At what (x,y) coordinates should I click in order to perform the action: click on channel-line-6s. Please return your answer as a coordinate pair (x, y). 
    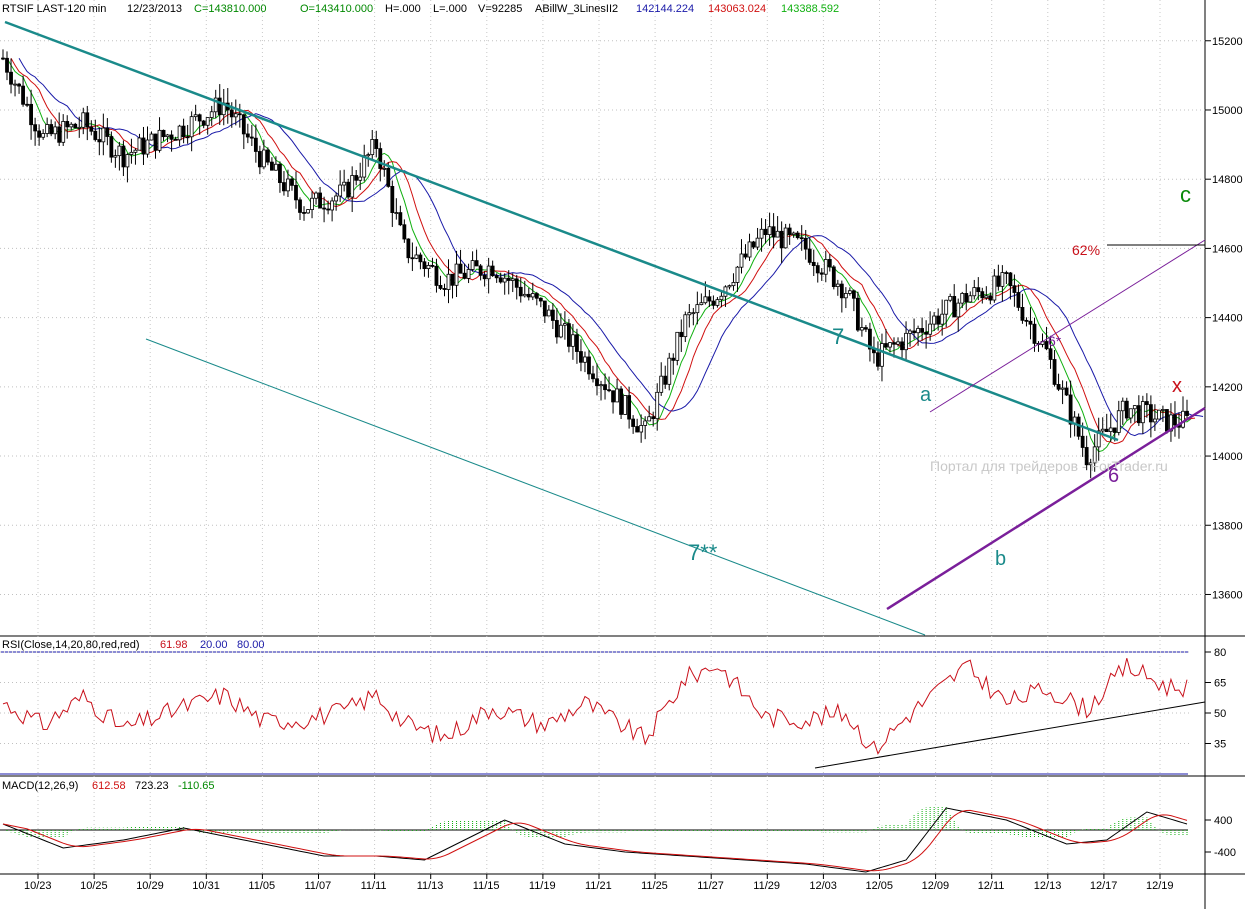
    Looking at the image, I should click on (1067, 326).